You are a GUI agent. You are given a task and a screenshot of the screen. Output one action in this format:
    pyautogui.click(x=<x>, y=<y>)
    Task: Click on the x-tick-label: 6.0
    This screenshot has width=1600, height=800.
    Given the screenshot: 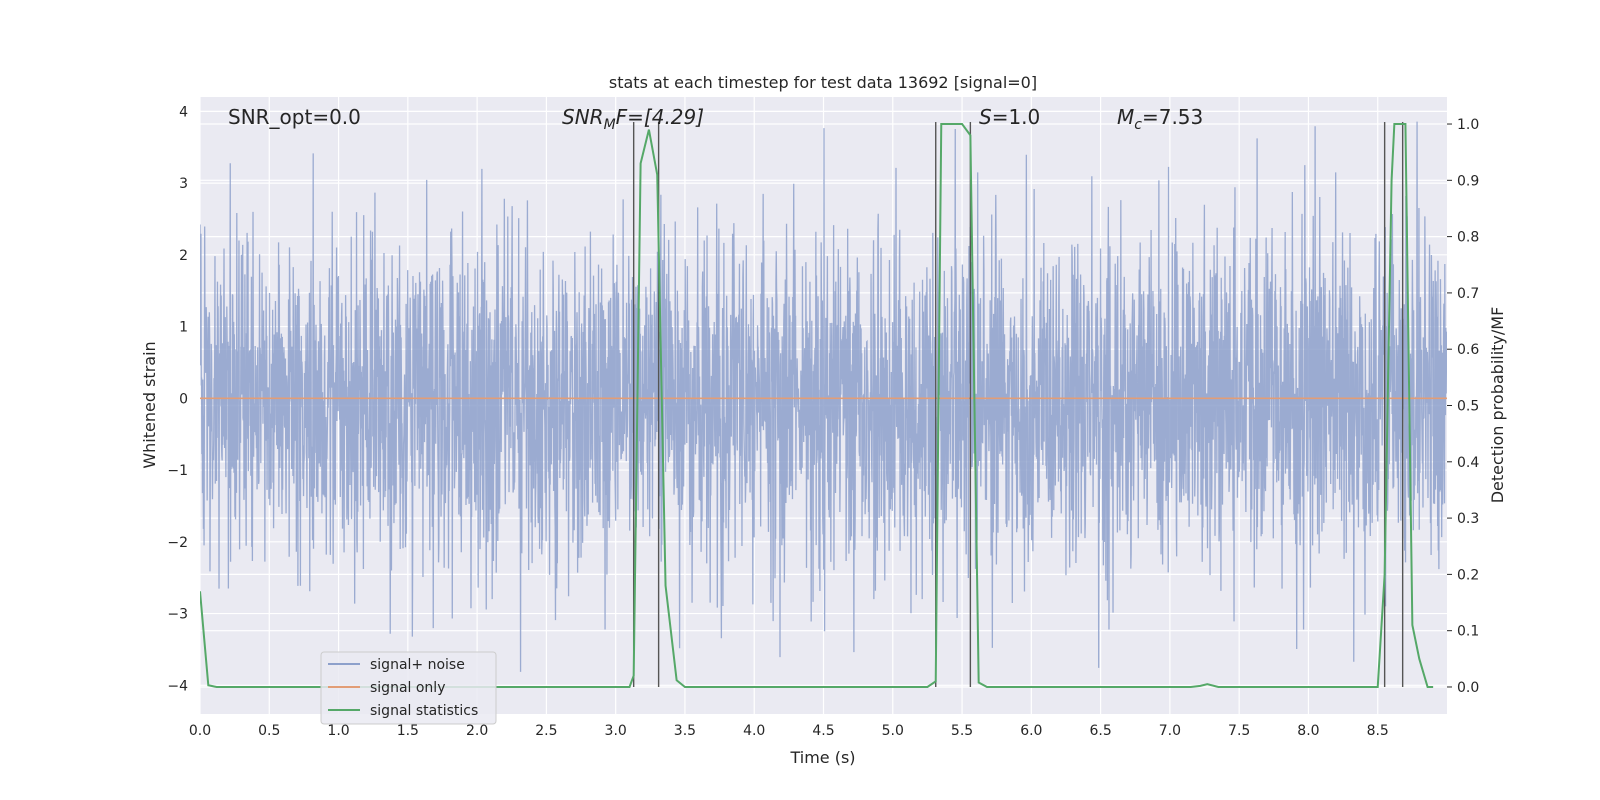 What is the action you would take?
    pyautogui.click(x=1031, y=731)
    